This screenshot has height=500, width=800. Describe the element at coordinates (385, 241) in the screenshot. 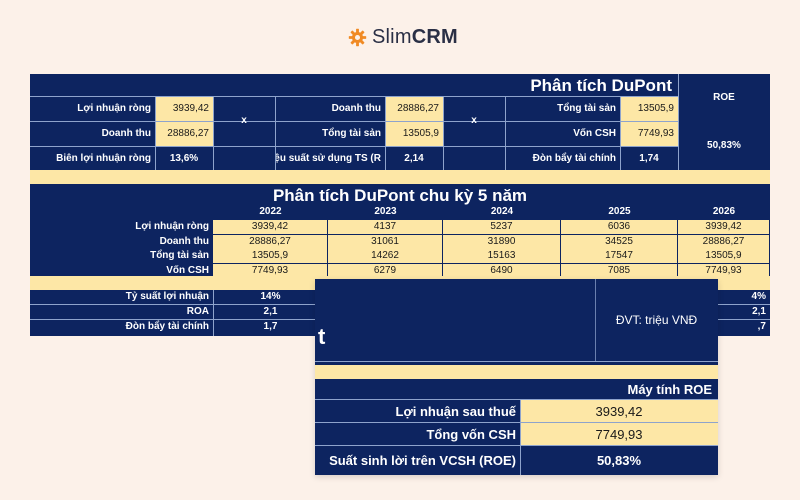

I see `cycle-cell: 31061` at that location.